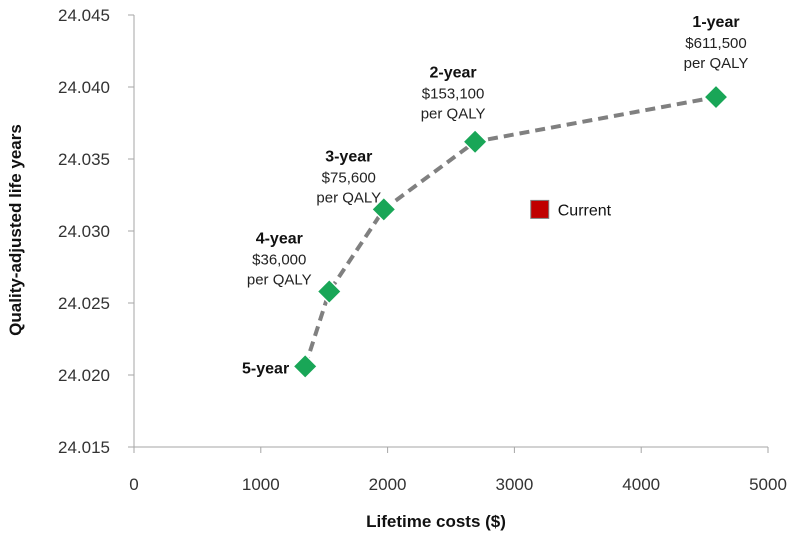 The height and width of the screenshot is (534, 800). What do you see at coordinates (84, 159) in the screenshot?
I see `y-tick-label: 24.035` at bounding box center [84, 159].